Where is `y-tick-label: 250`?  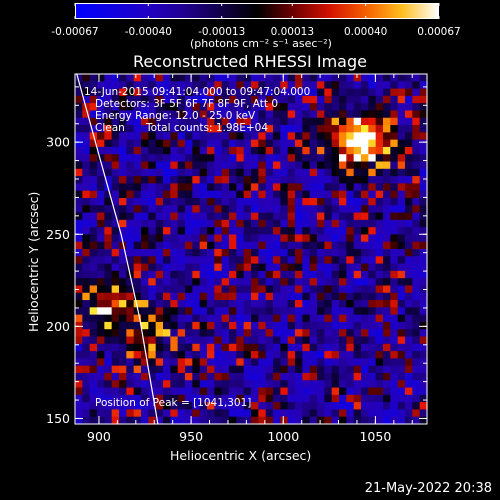
y-tick-label: 250 is located at coordinates (58, 234).